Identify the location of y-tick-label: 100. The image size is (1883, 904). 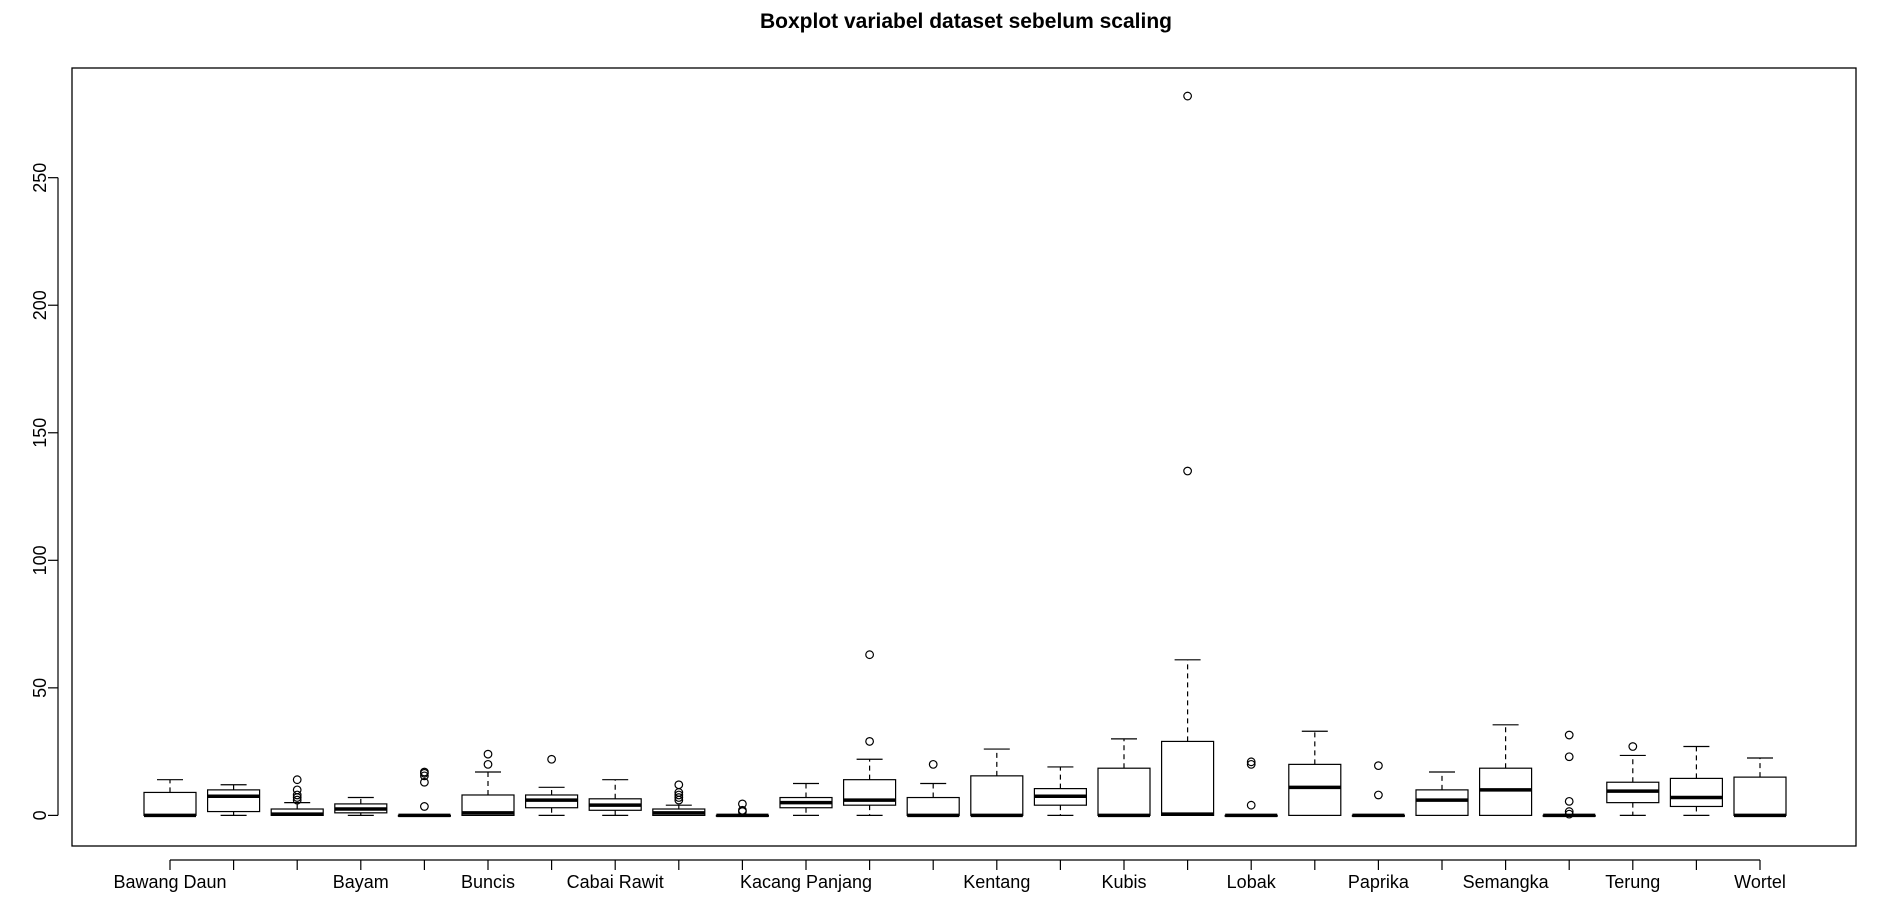
(40, 560).